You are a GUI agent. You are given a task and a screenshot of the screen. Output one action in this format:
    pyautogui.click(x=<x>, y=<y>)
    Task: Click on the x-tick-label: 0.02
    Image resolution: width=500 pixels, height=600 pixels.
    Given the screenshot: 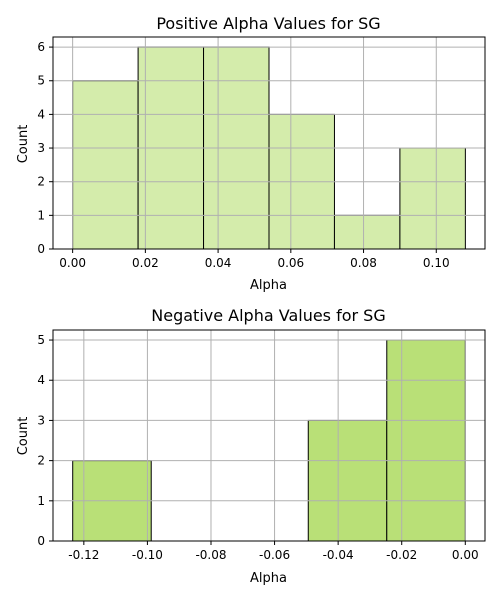 What is the action you would take?
    pyautogui.click(x=145, y=263)
    